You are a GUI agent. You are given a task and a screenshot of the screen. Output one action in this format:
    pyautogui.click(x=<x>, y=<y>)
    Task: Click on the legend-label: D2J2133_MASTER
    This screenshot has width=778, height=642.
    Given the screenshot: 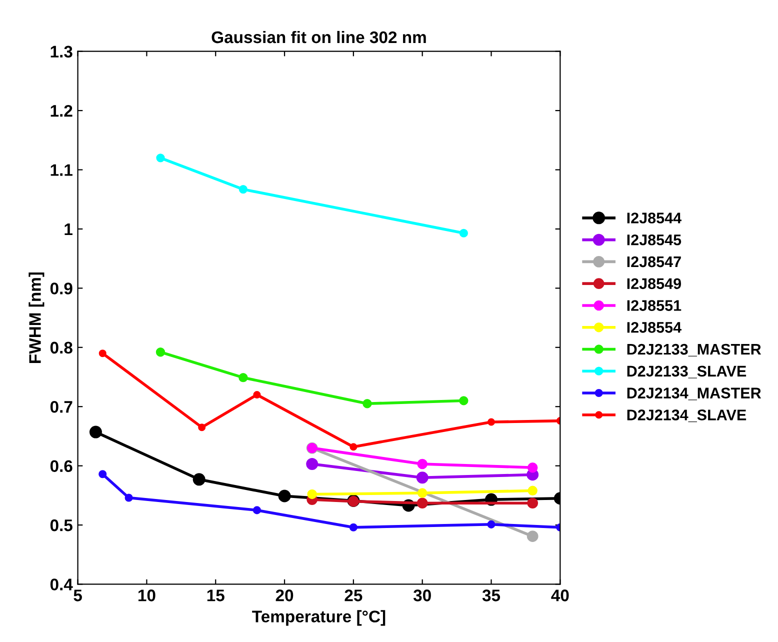 What is the action you would take?
    pyautogui.click(x=694, y=350)
    